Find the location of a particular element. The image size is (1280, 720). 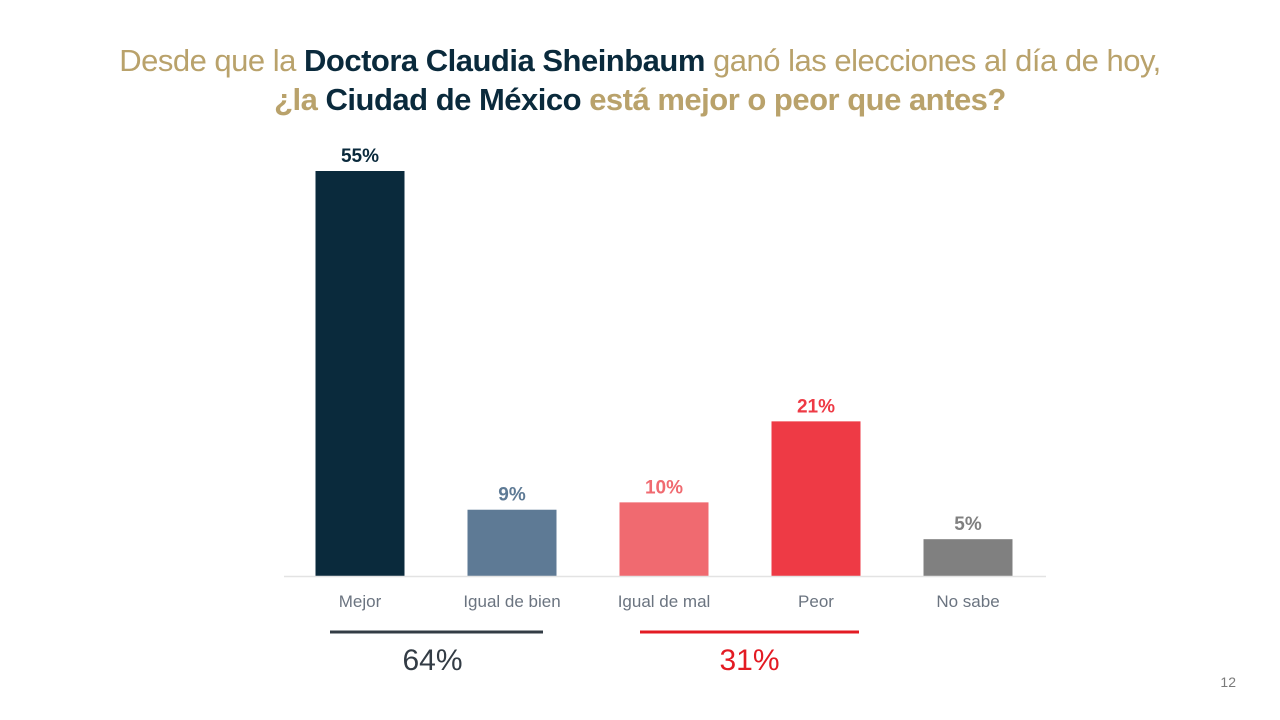

category-label-mejor: Mejor is located at coordinates (360, 601).